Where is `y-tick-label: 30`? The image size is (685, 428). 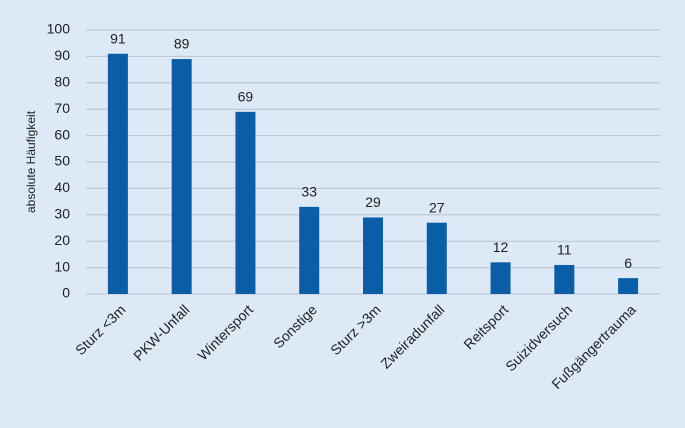
y-tick-label: 30 is located at coordinates (62, 214).